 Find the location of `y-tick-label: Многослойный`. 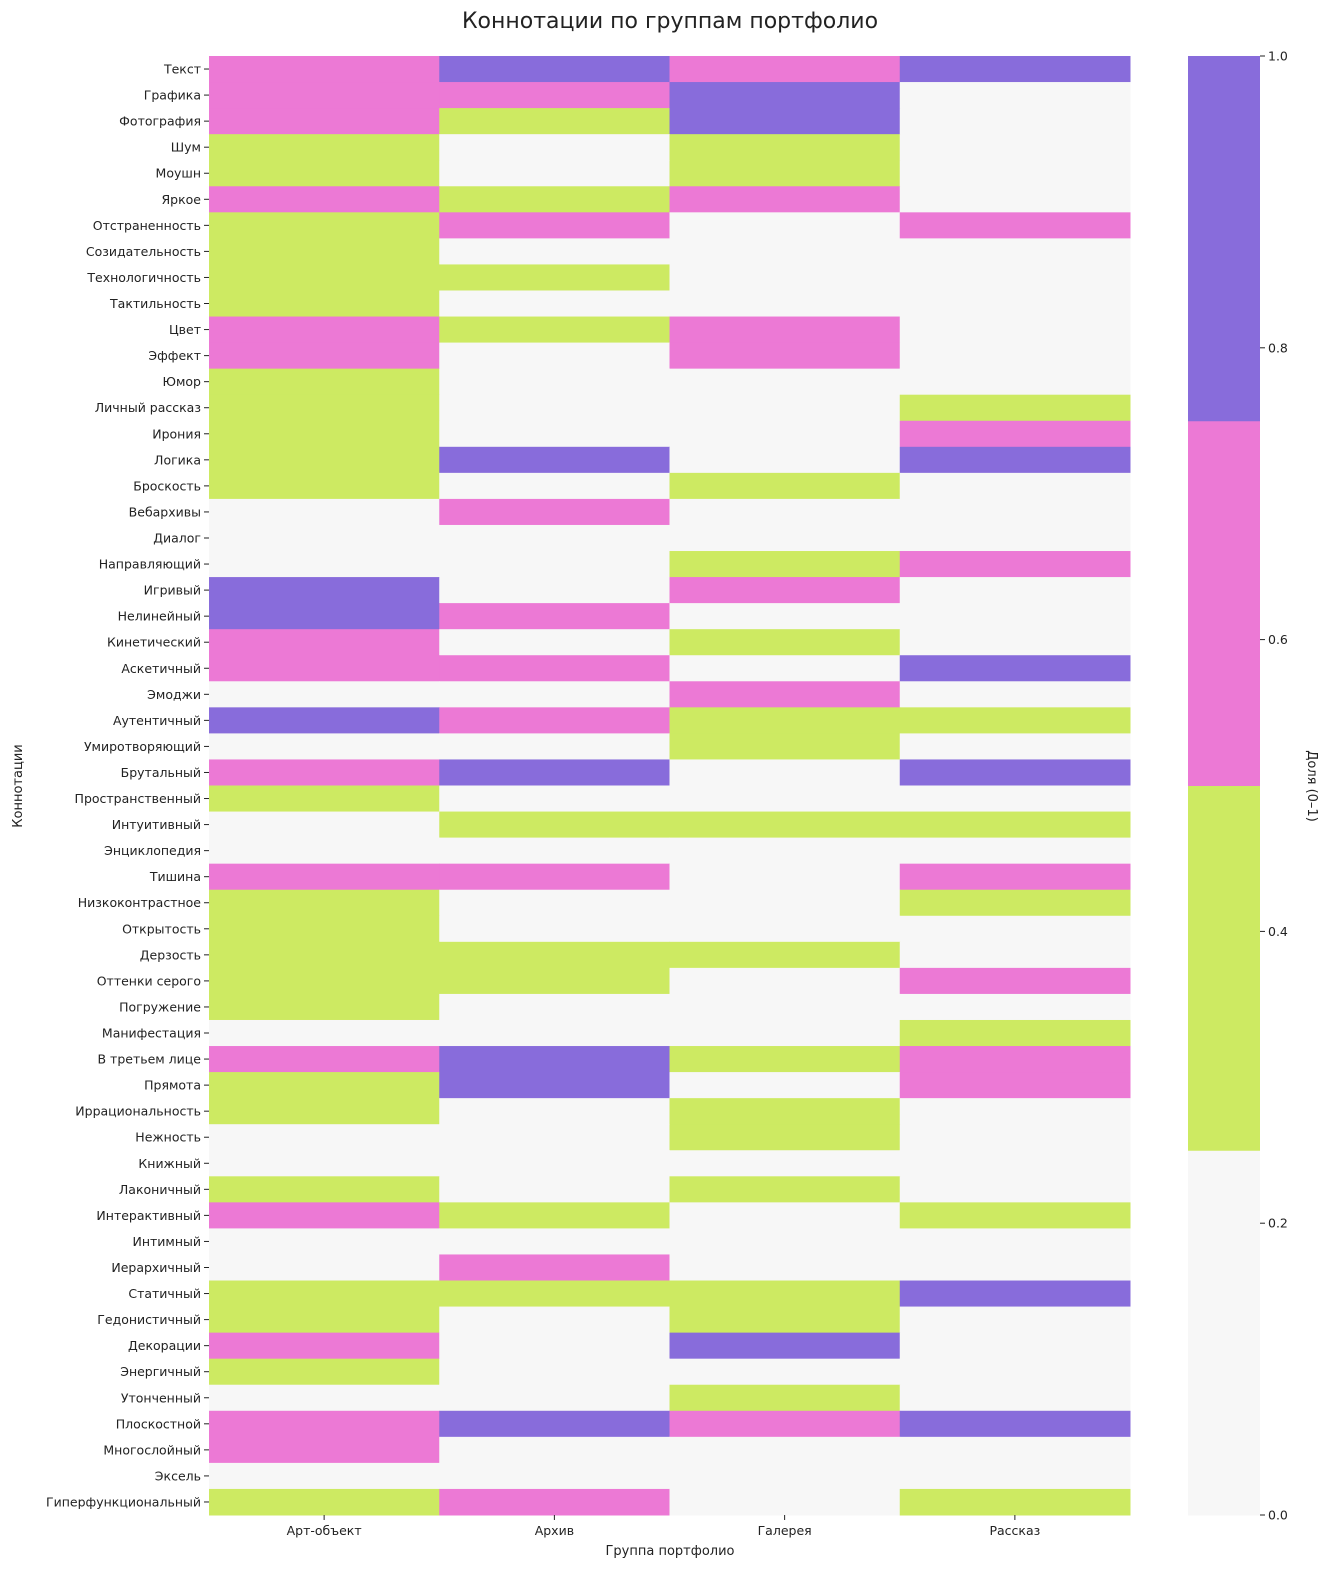

y-tick-label: Многослойный is located at coordinates (152, 1449).